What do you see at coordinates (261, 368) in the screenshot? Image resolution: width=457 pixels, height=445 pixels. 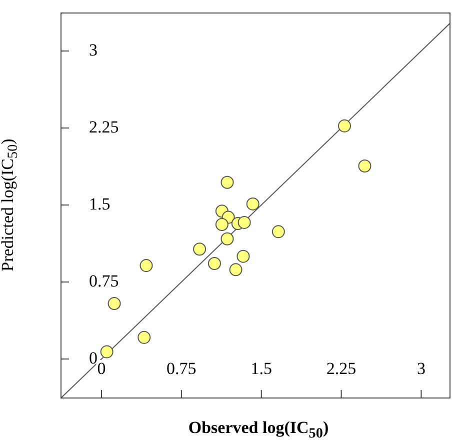 I see `x-tick-label: 1.5` at bounding box center [261, 368].